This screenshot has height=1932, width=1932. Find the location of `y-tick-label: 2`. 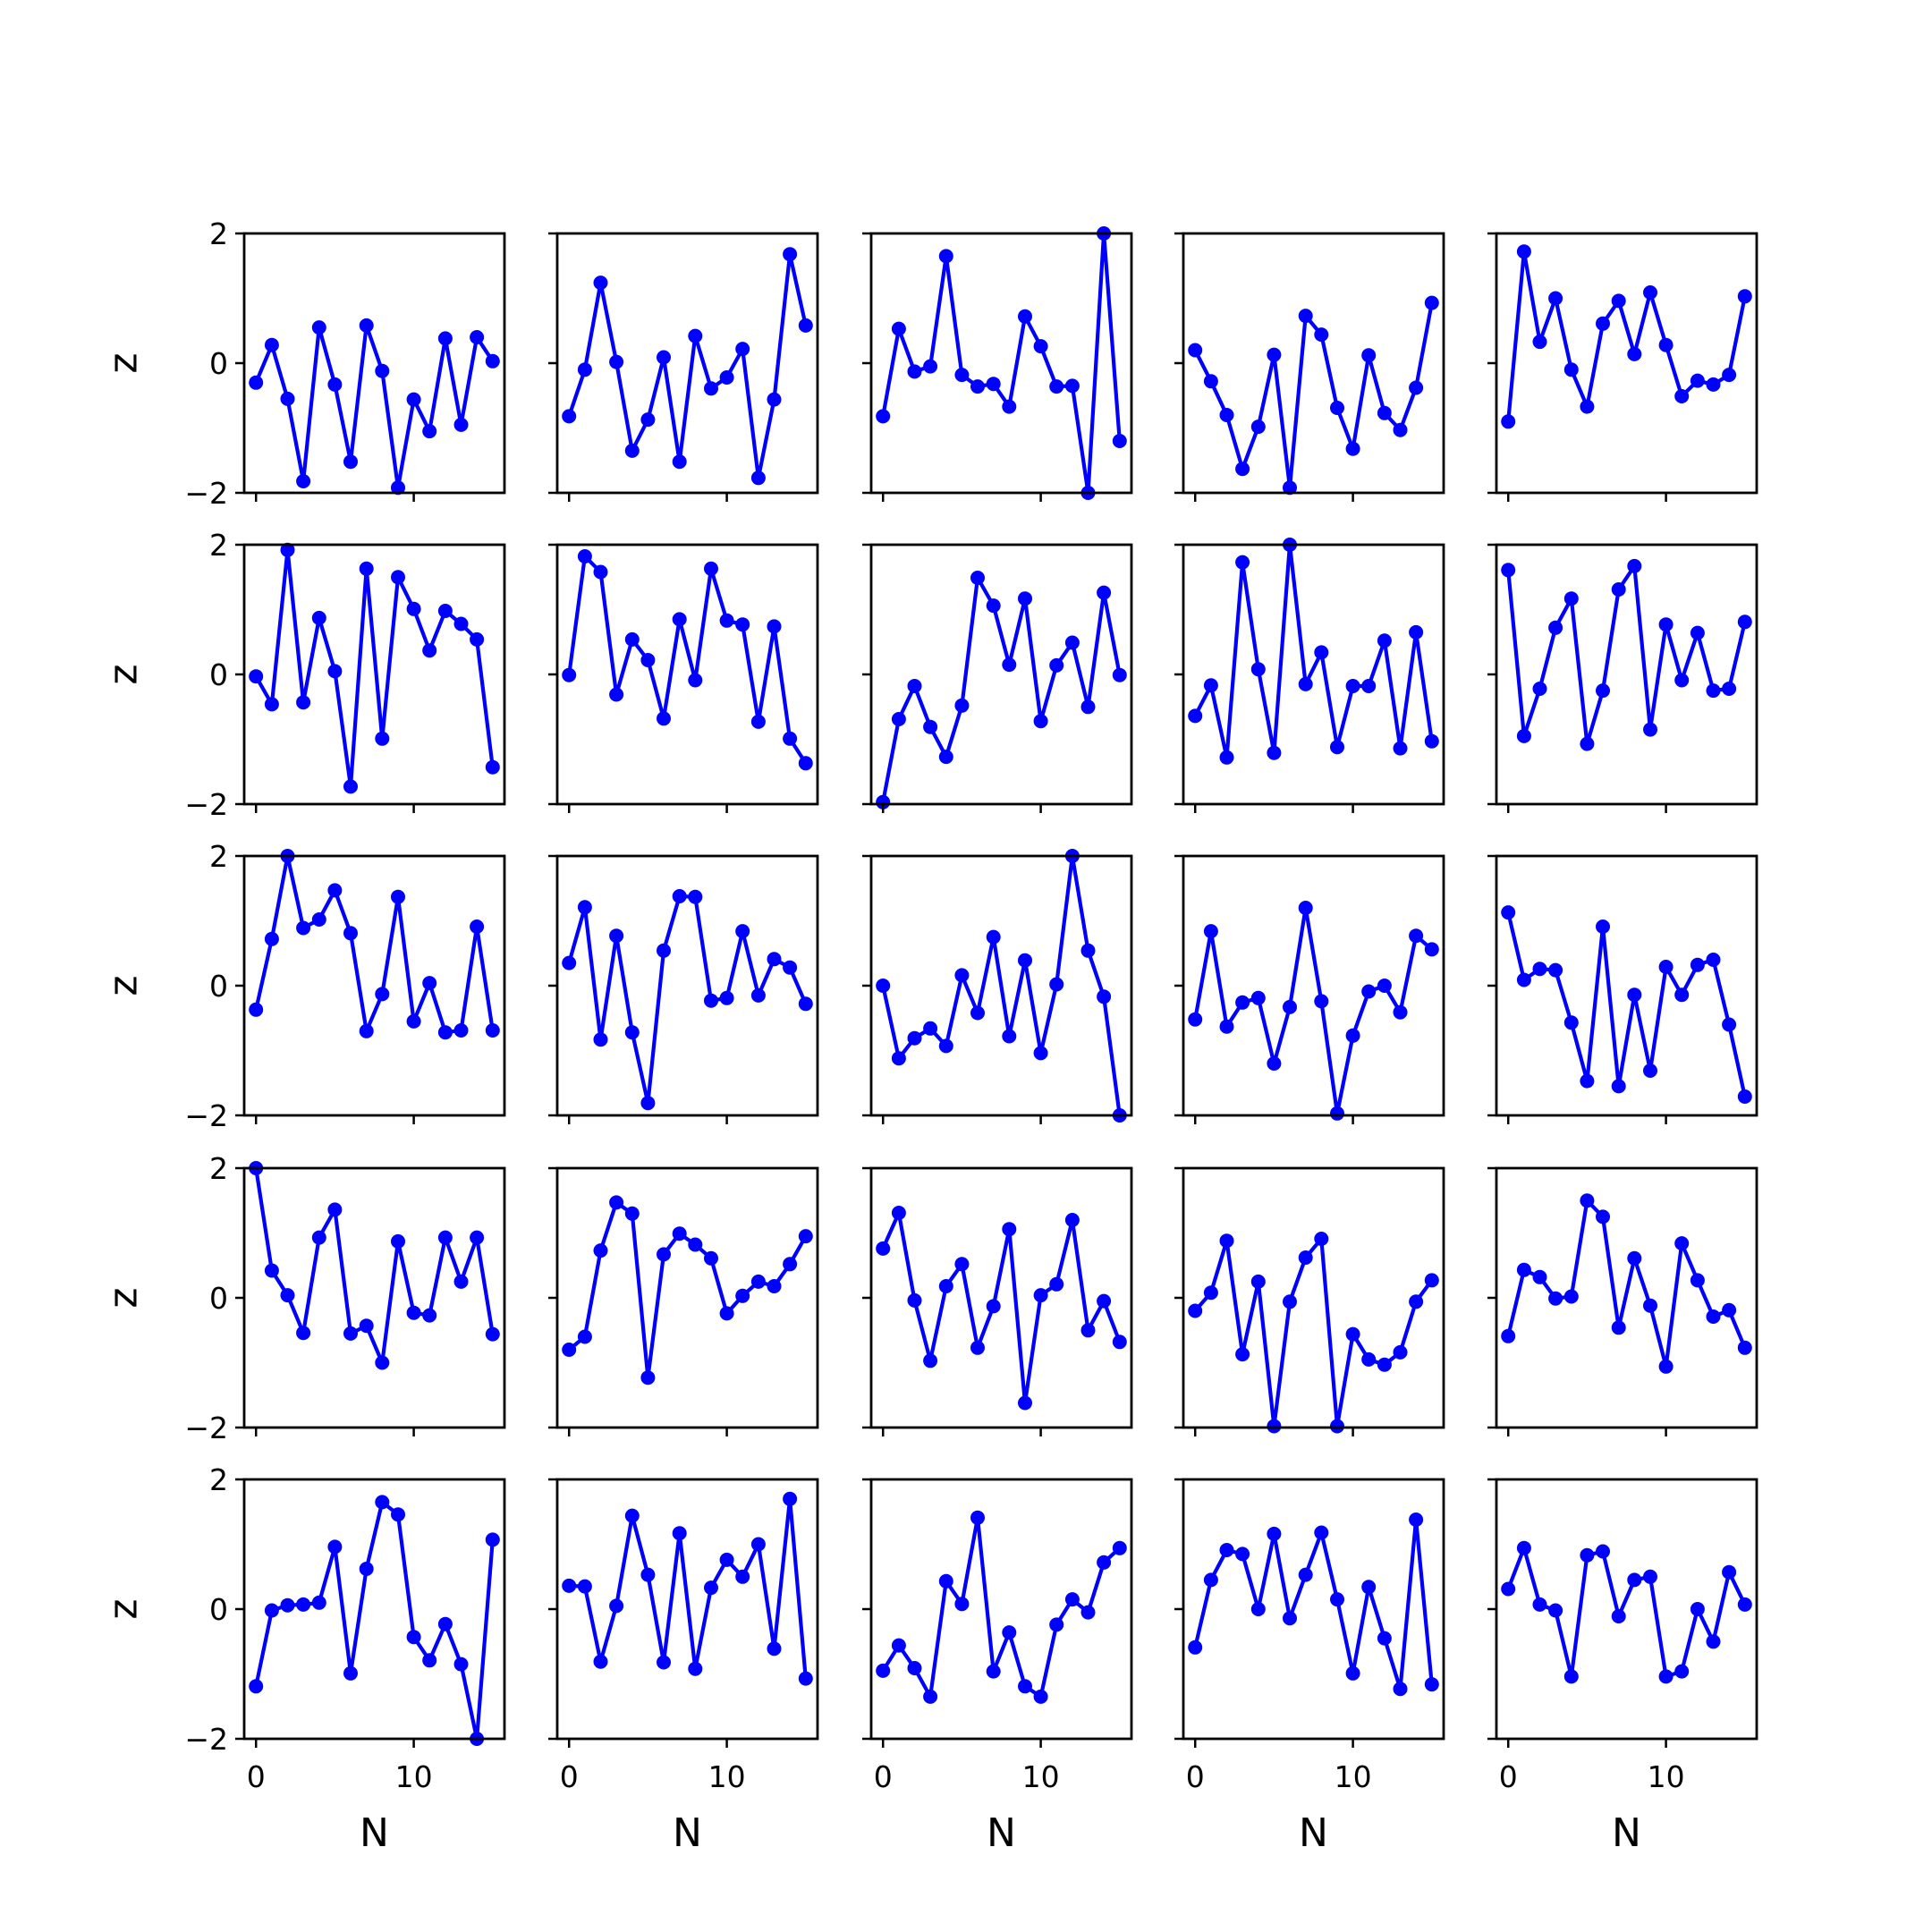

y-tick-label: 2 is located at coordinates (218, 856).